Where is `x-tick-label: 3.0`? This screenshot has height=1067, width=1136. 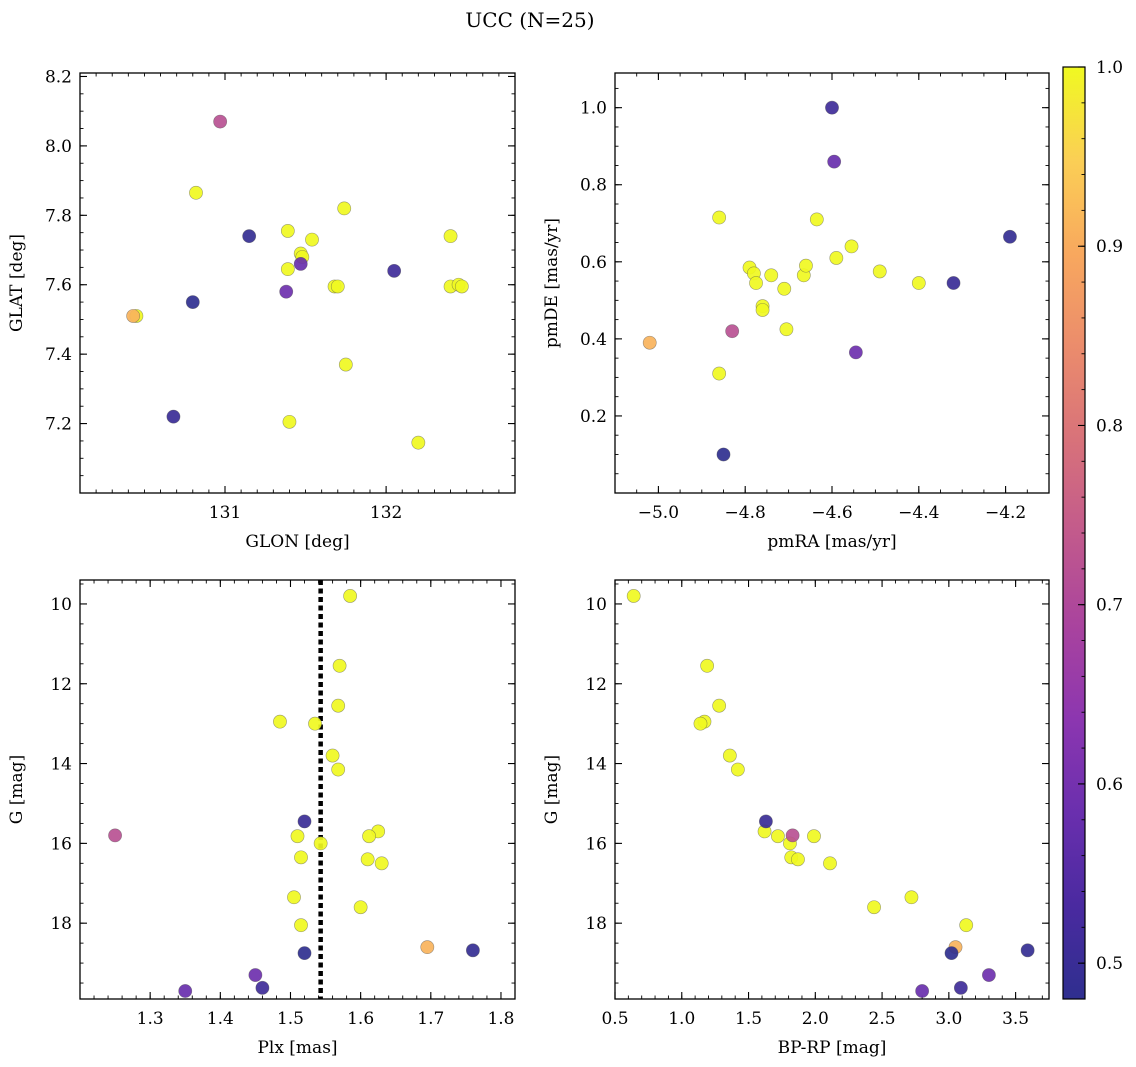 x-tick-label: 3.0 is located at coordinates (948, 1019).